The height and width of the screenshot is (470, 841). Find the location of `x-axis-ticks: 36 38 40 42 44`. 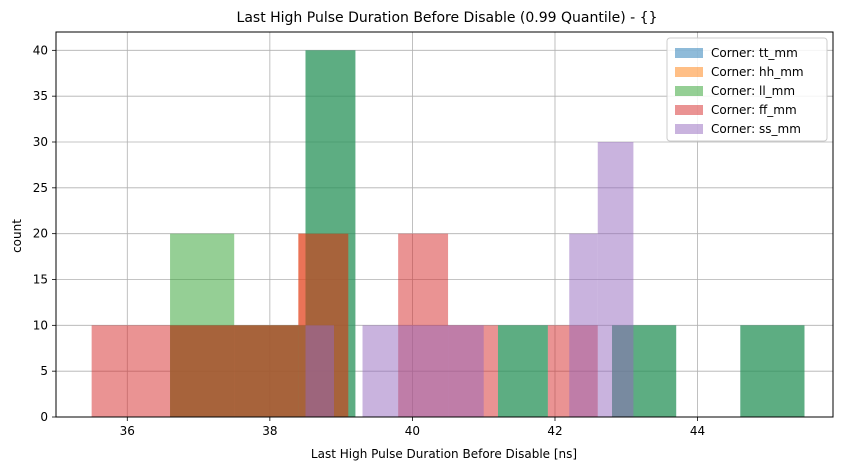

x-axis-ticks: 36 38 40 42 44 is located at coordinates (412, 427).